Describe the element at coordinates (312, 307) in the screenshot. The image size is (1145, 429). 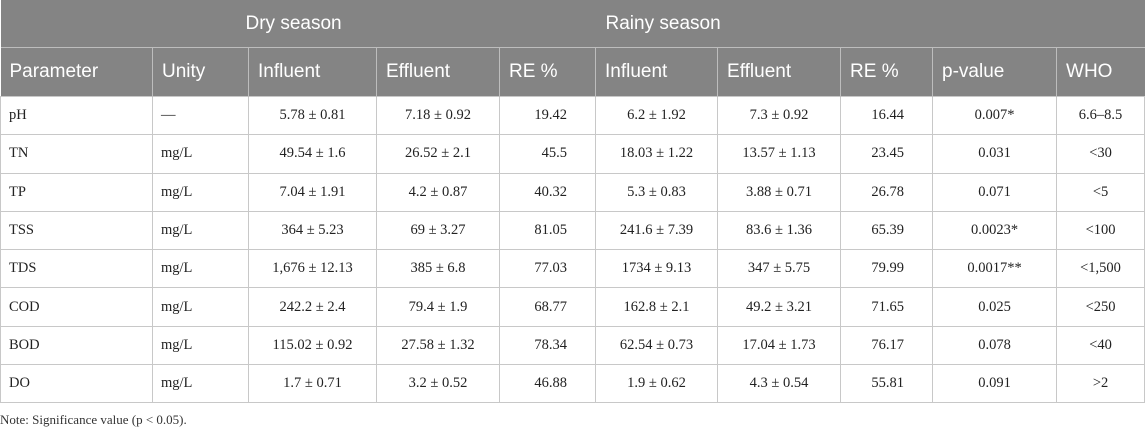
I see `cell-dry-influent: 242.2 ± 2.4` at that location.